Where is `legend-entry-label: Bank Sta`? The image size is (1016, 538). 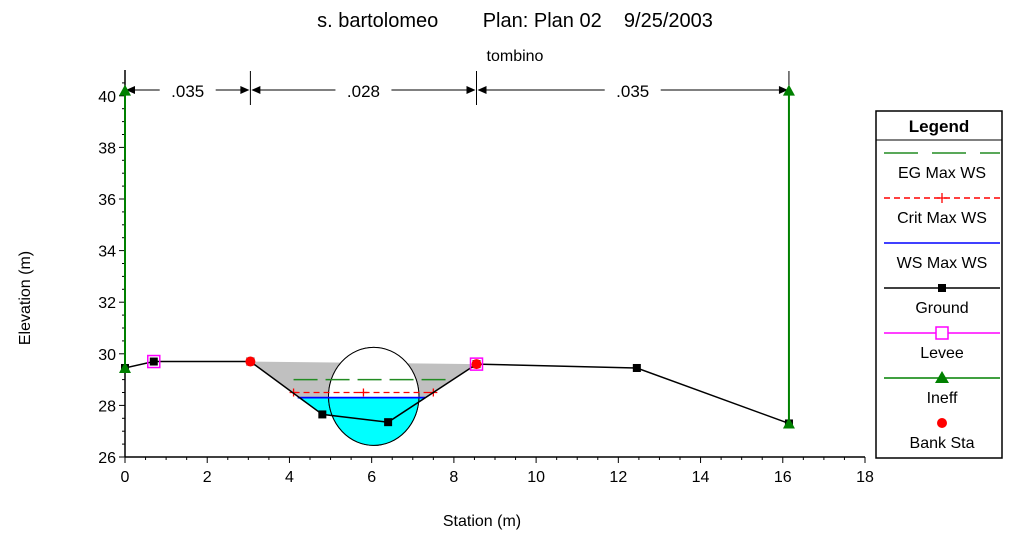 legend-entry-label: Bank Sta is located at coordinates (942, 443).